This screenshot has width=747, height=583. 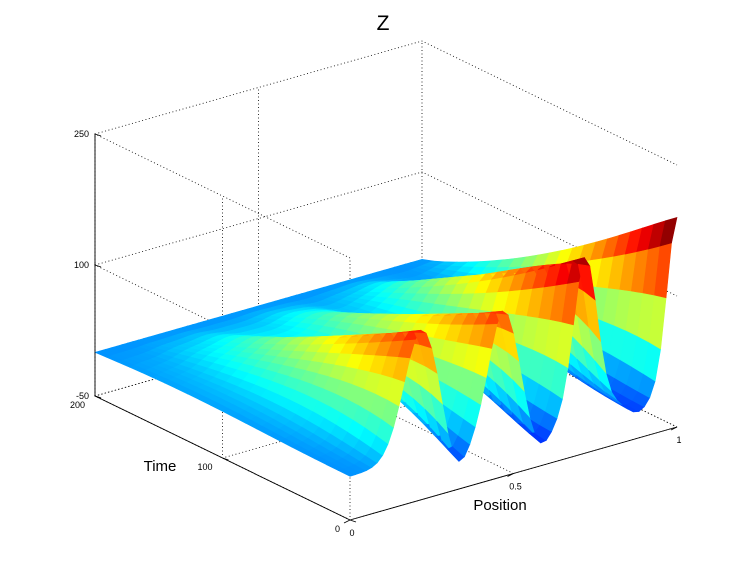 I want to click on z-tick-label: -50, so click(x=82, y=396).